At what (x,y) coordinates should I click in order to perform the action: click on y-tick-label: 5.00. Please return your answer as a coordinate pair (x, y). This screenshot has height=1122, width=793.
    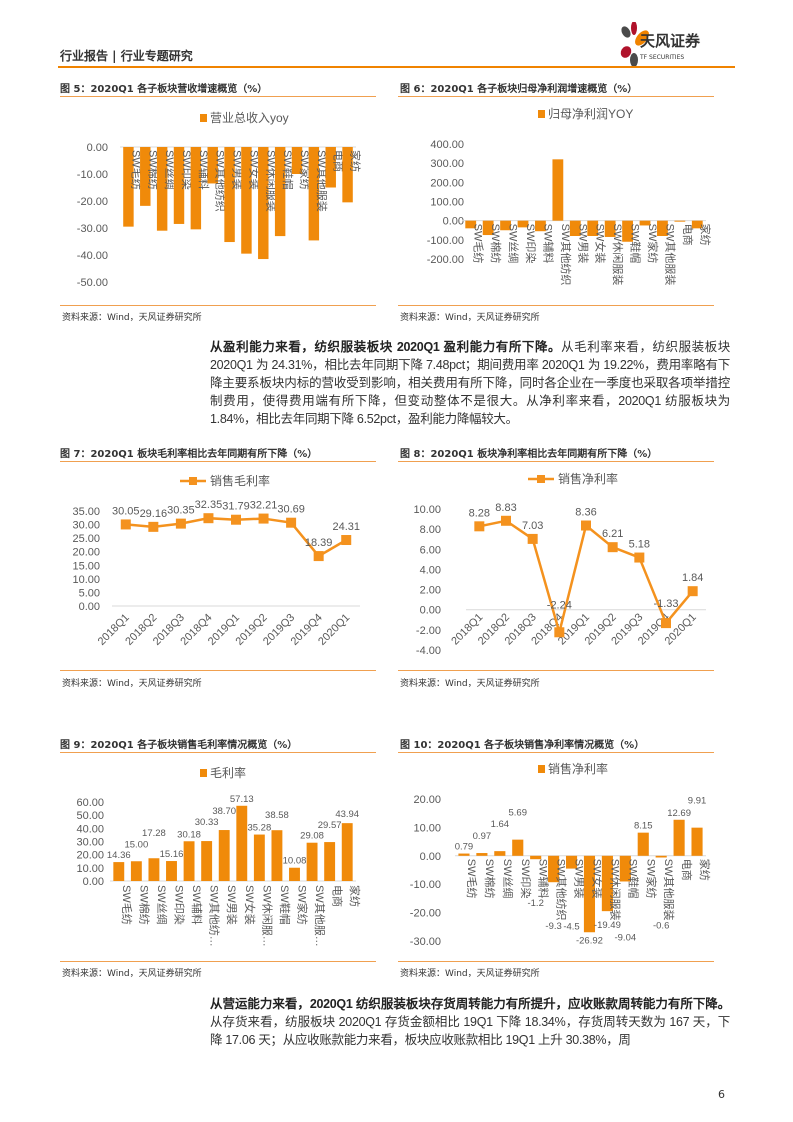
    Looking at the image, I should click on (89, 593).